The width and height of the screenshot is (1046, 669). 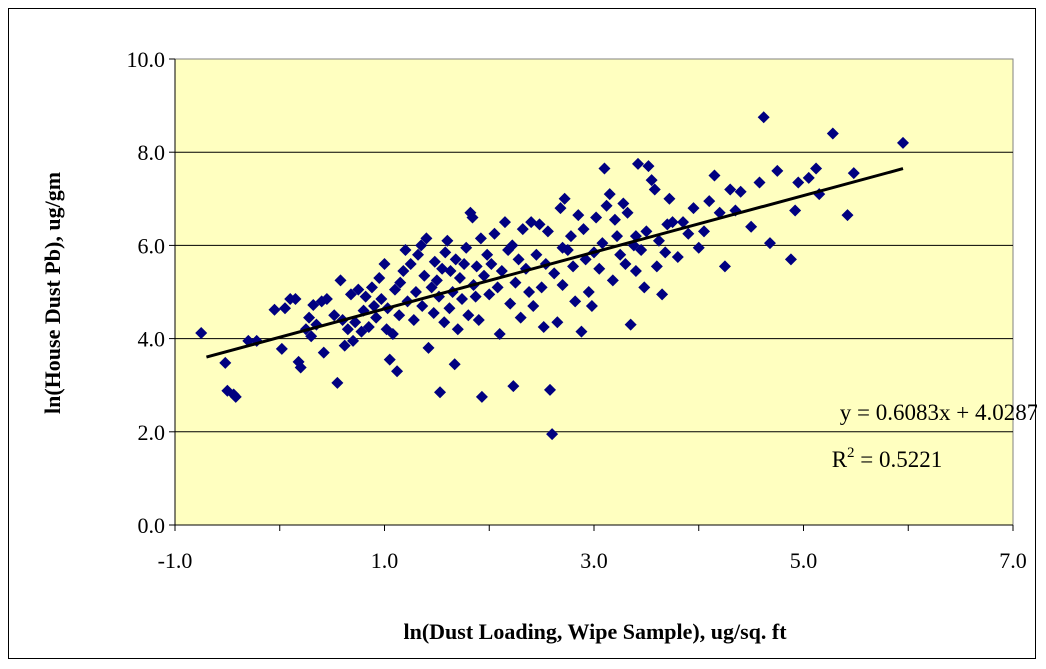 I want to click on trendline-r-squared: R2 = 0.5221, so click(x=887, y=458).